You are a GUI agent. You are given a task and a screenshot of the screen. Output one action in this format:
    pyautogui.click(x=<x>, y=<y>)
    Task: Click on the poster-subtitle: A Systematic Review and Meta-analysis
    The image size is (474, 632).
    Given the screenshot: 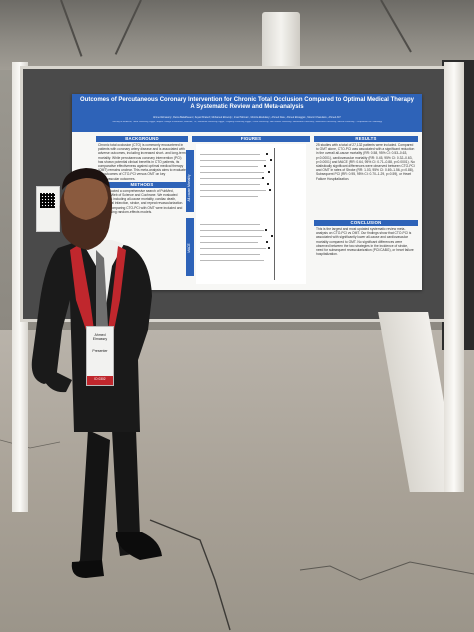 What is the action you would take?
    pyautogui.click(x=247, y=107)
    